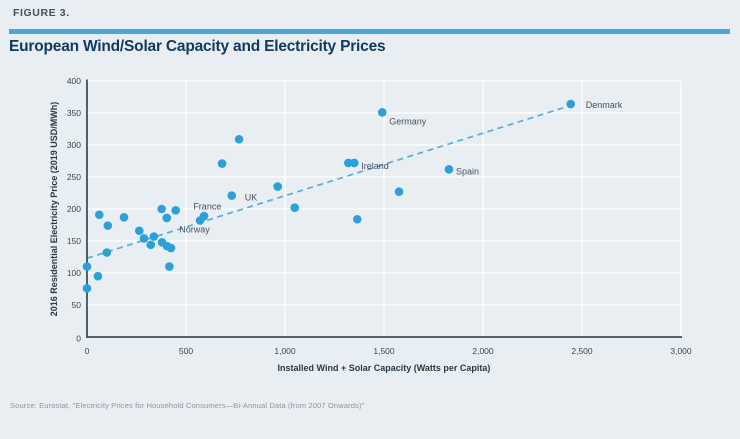 This screenshot has width=740, height=439. I want to click on y-tick-label: 250, so click(74, 177).